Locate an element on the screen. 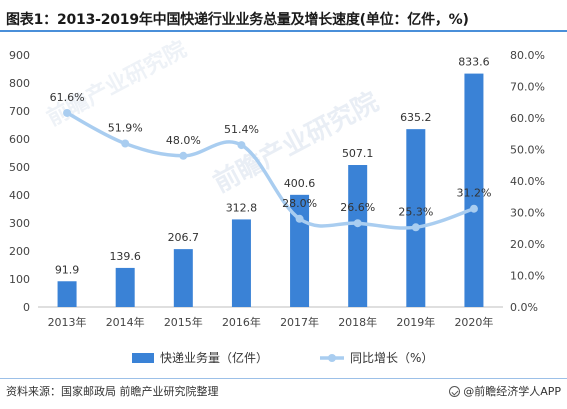  legend-line-label: 同比增长（%） is located at coordinates (391, 358).